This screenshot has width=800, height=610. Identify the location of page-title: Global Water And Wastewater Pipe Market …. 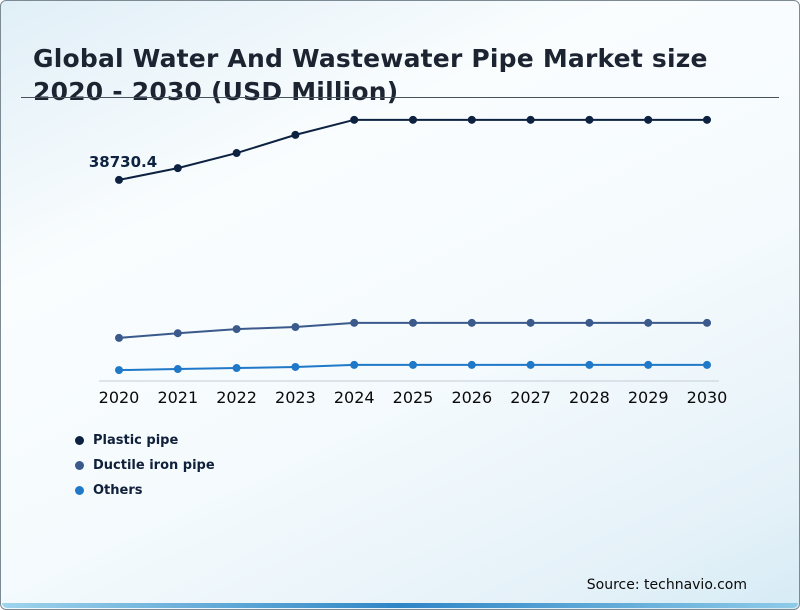
(370, 74).